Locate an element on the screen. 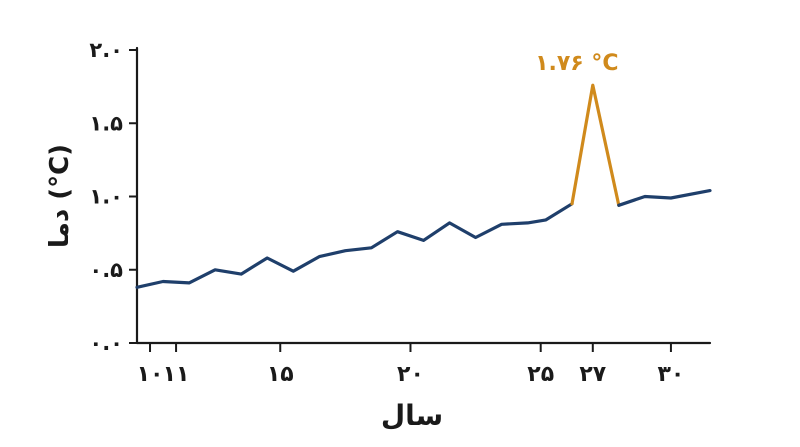 This screenshot has height=447, width=800. y-tick-label: ۰.۰ is located at coordinates (106, 343).